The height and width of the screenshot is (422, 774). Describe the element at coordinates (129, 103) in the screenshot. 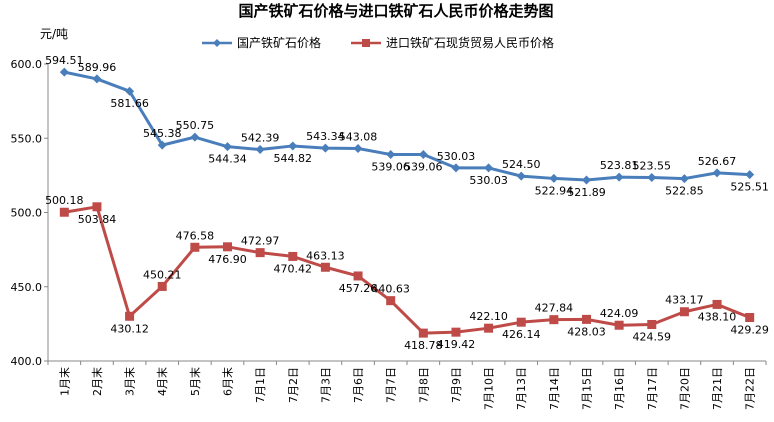

I see `data-label: 581.66` at that location.